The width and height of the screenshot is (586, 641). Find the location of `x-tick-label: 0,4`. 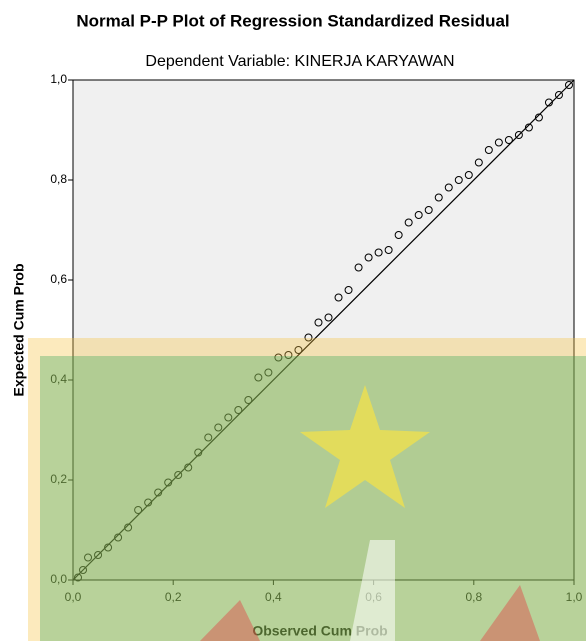

x-tick-label: 0,4 is located at coordinates (273, 597).